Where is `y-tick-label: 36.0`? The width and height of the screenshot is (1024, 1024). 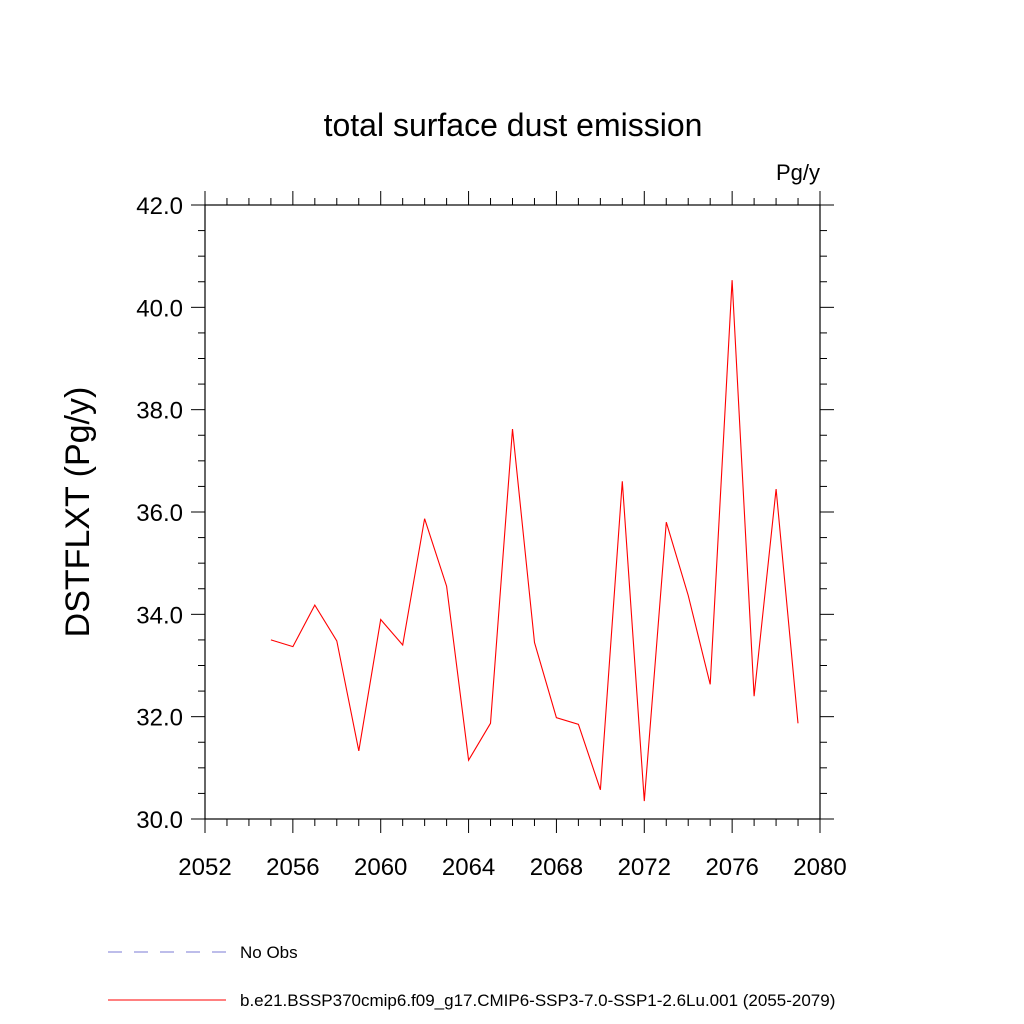
y-tick-label: 36.0 is located at coordinates (159, 513).